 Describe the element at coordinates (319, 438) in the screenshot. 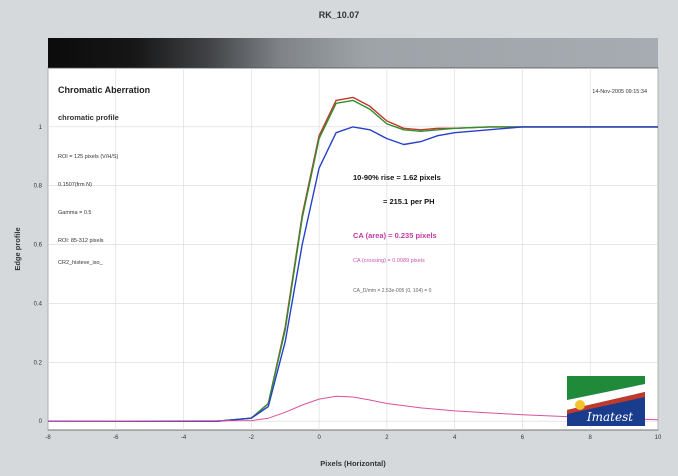

I see `x-tick-label: 0` at that location.